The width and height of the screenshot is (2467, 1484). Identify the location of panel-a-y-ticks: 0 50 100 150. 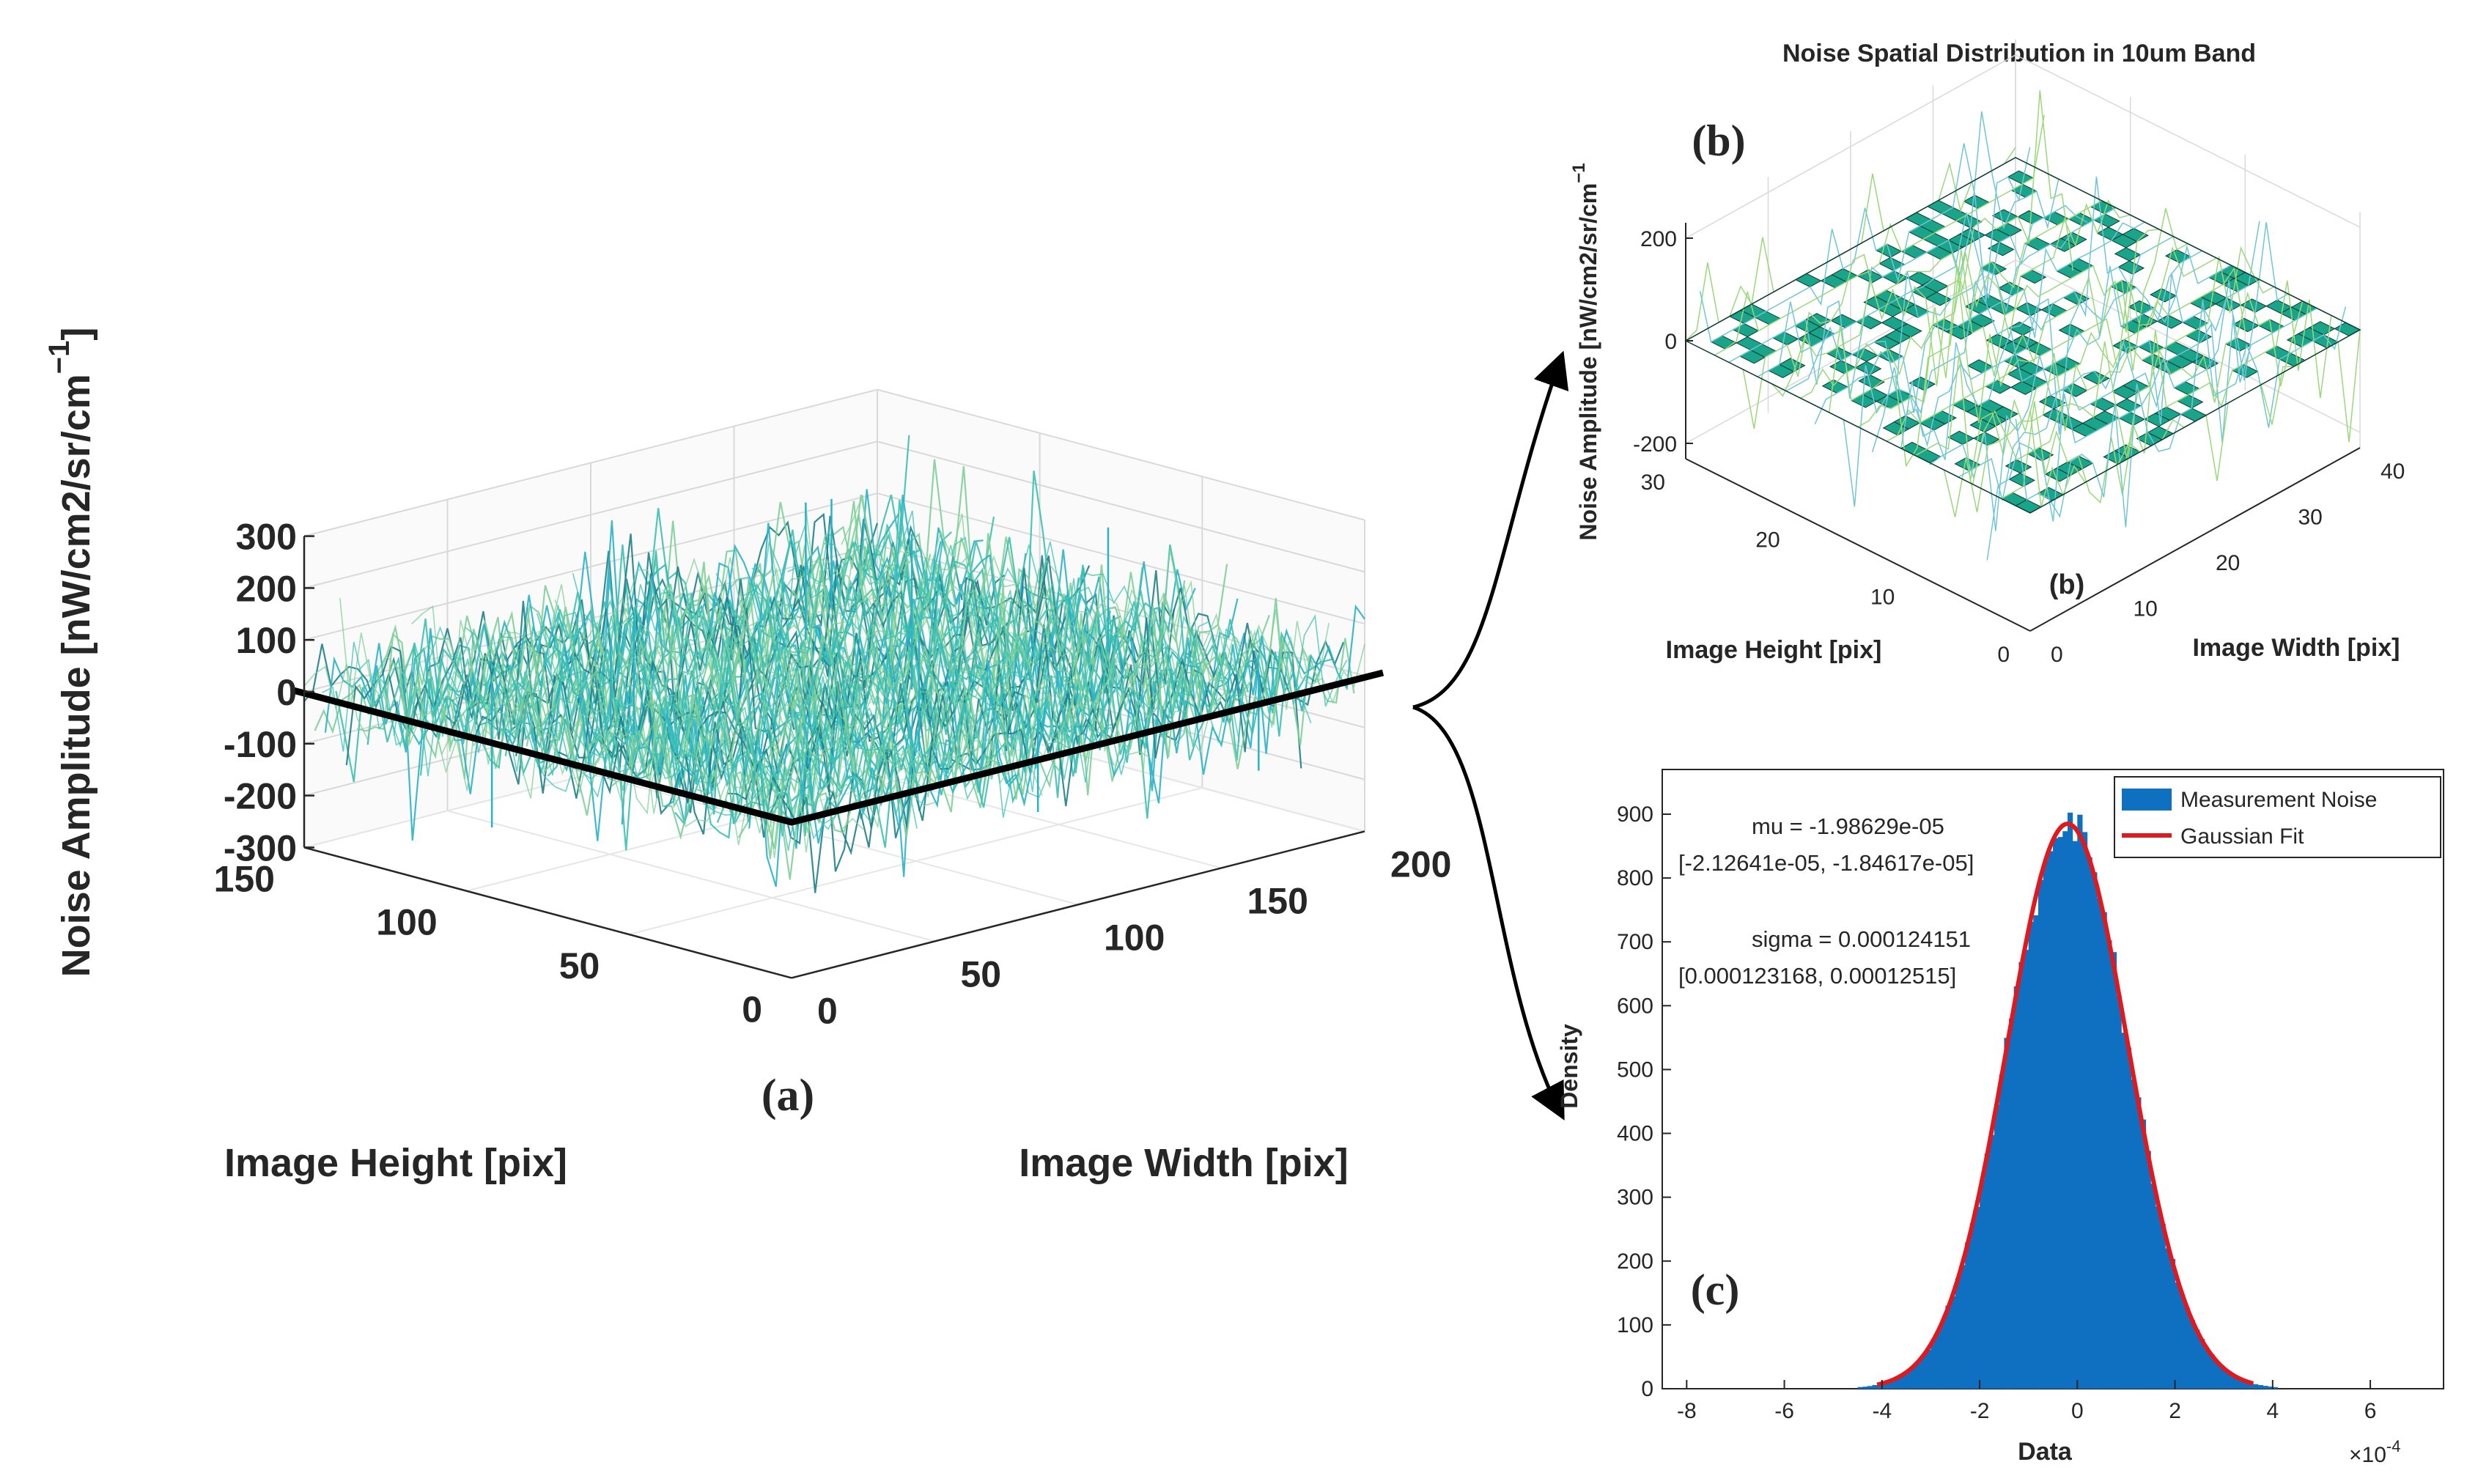
(488, 944).